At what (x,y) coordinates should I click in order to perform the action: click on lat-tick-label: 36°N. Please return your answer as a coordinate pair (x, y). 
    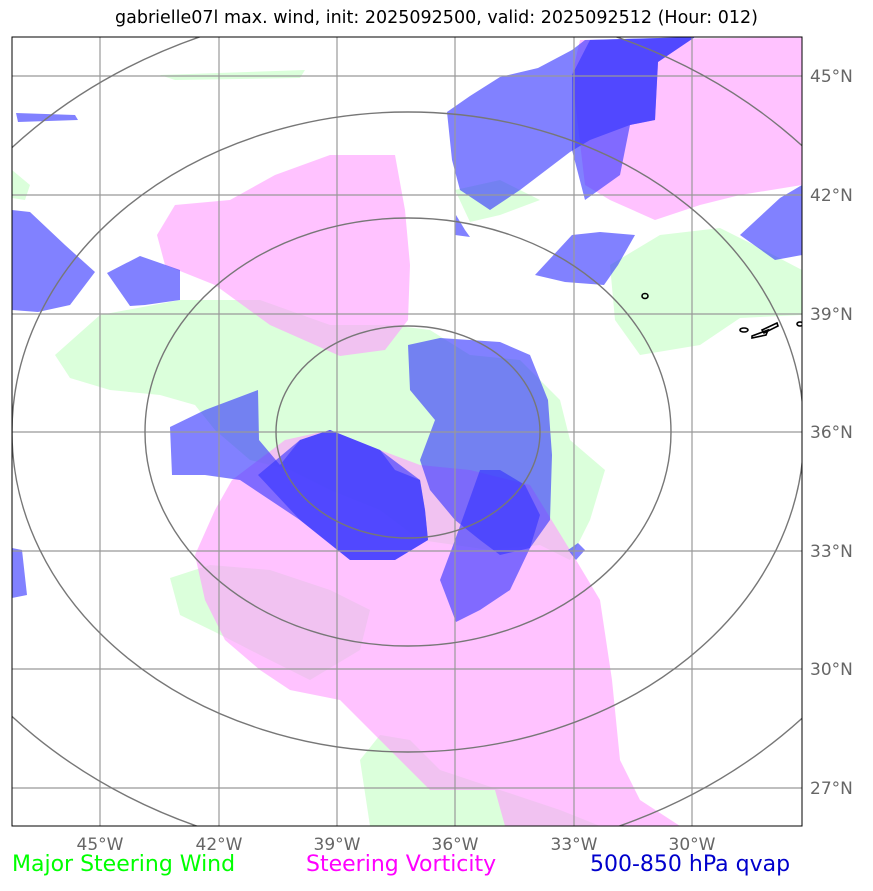
    Looking at the image, I should click on (831, 433).